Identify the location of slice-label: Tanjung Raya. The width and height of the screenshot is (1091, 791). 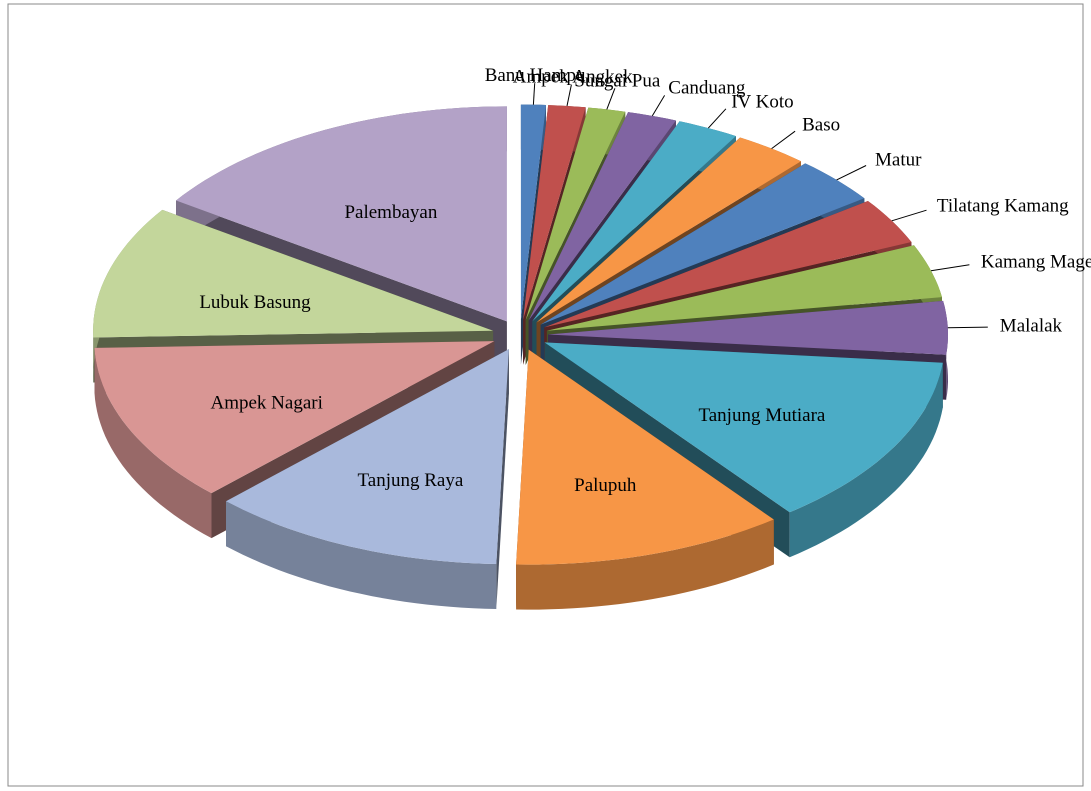
(411, 480).